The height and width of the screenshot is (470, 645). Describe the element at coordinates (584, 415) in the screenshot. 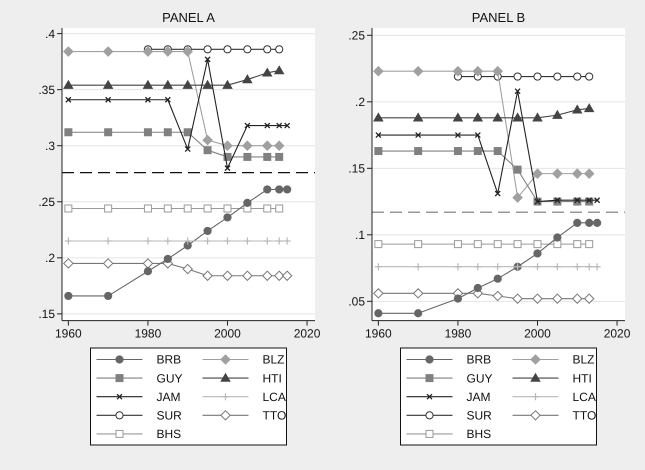

I see `legend-label: TTO` at that location.